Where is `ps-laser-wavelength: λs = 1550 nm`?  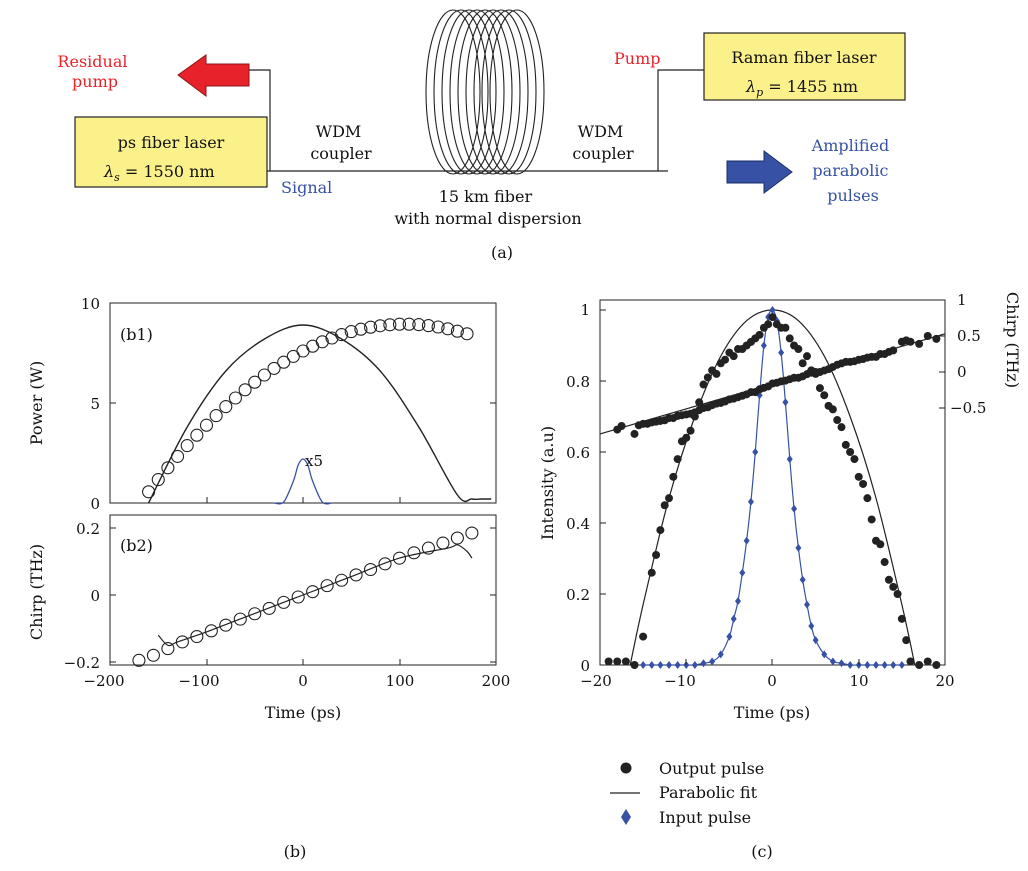 ps-laser-wavelength: λs = 1550 nm is located at coordinates (159, 173).